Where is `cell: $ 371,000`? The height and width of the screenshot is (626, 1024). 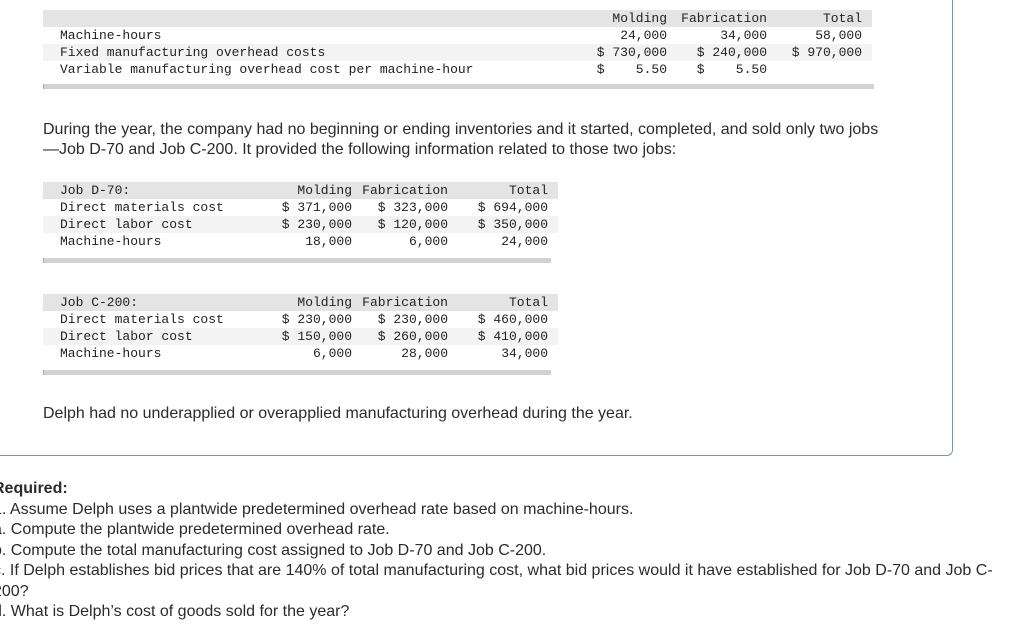
cell: $ 371,000 is located at coordinates (316, 207).